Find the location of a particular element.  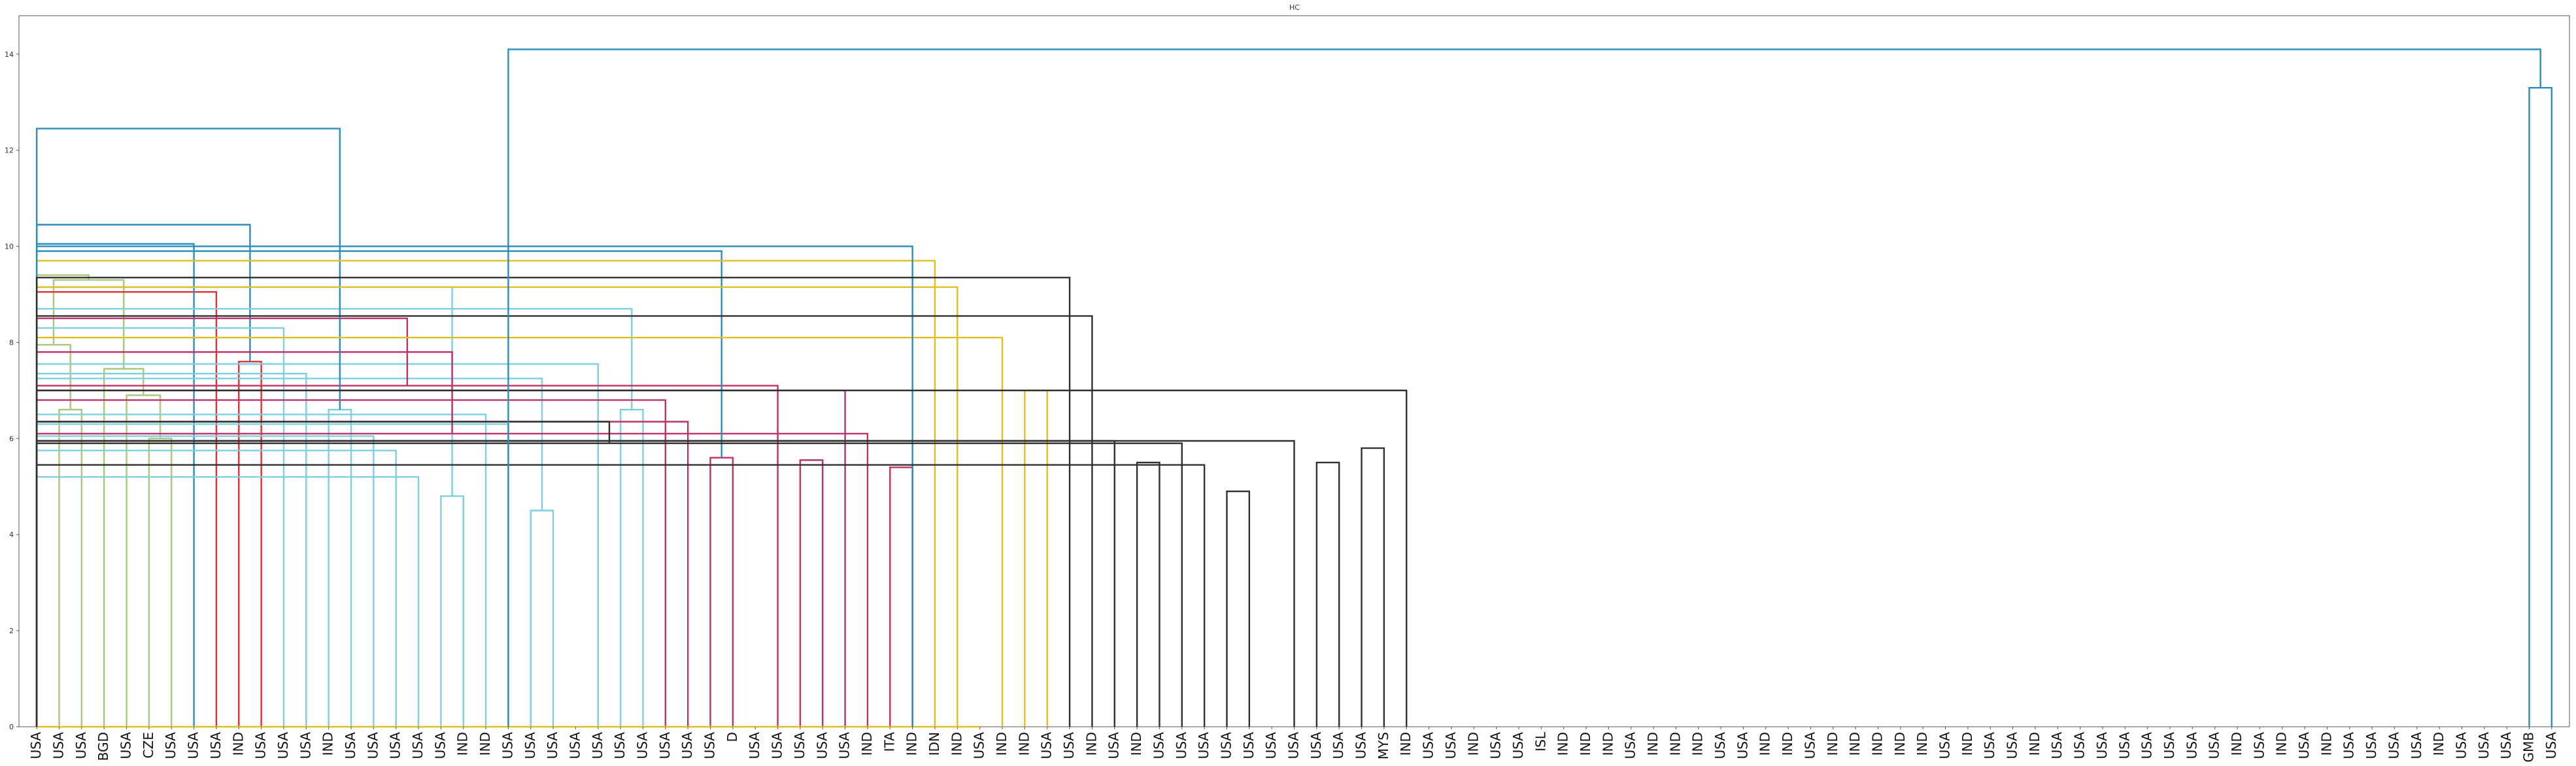

leaf-label: BGD is located at coordinates (103, 747).